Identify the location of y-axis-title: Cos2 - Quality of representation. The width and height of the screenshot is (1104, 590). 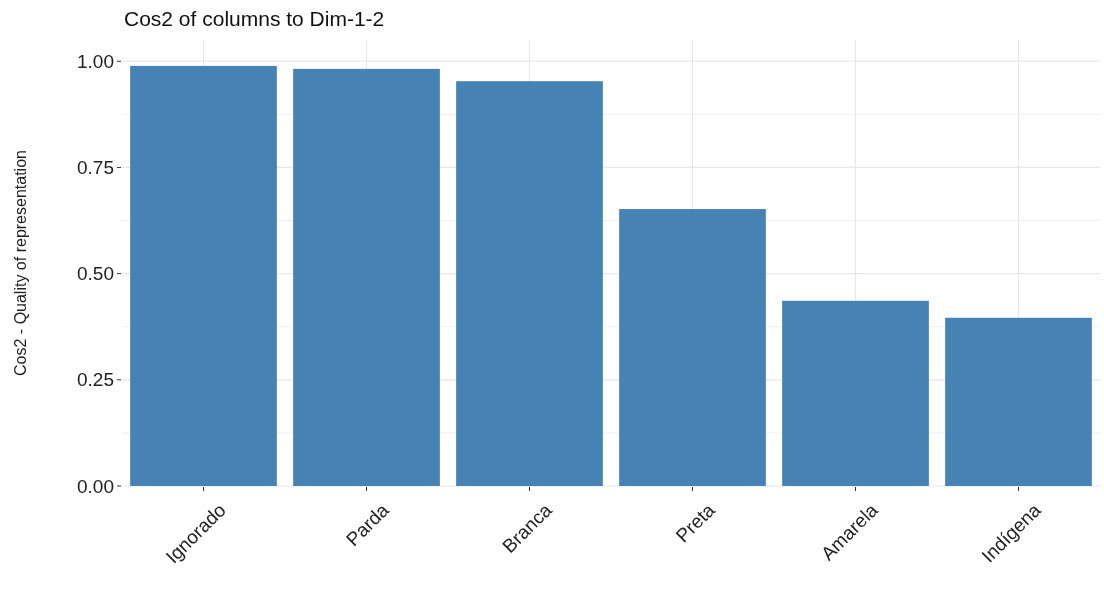
(20, 263).